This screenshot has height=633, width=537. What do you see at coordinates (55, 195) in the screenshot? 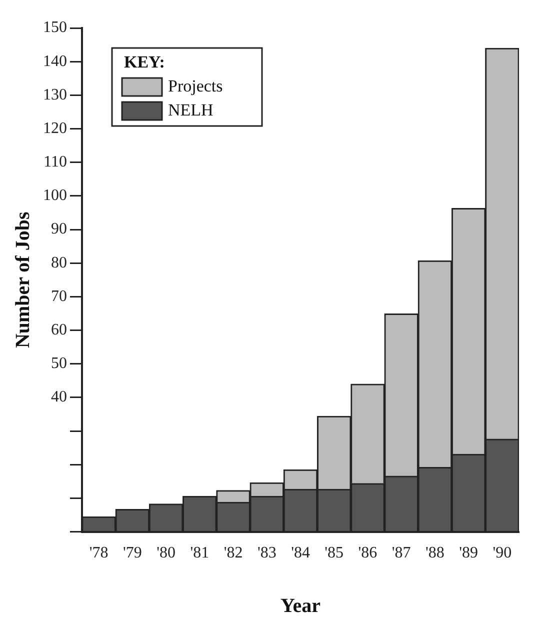
I see `y-tick-label: 100` at bounding box center [55, 195].